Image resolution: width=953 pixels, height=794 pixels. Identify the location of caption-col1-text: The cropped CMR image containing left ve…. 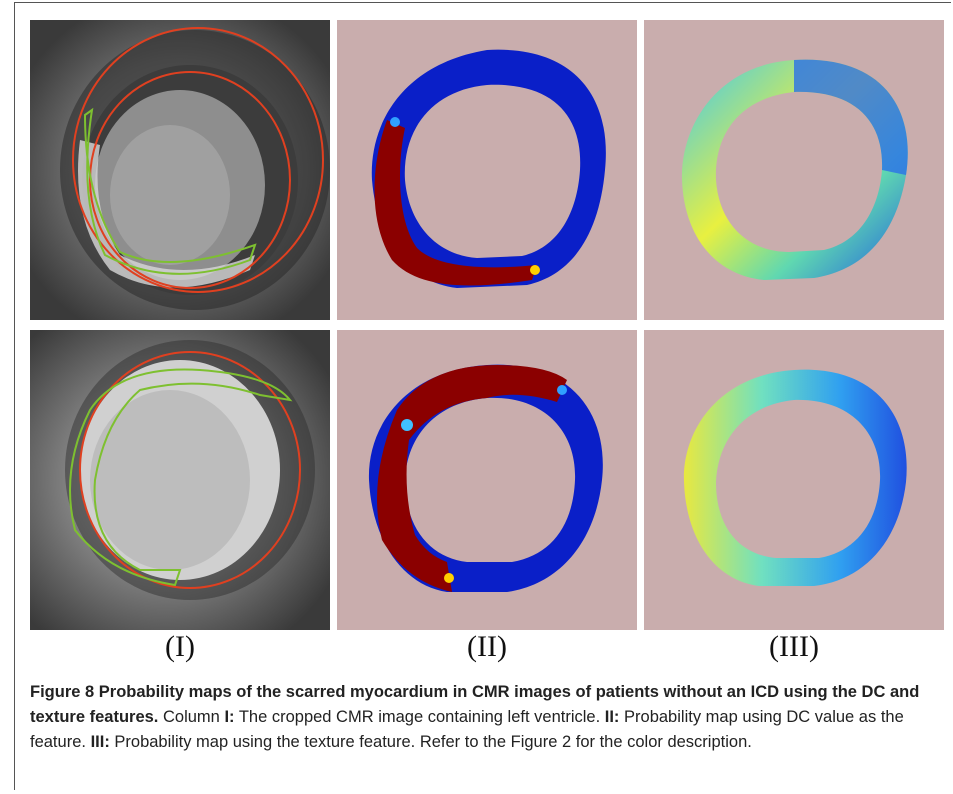
(419, 717).